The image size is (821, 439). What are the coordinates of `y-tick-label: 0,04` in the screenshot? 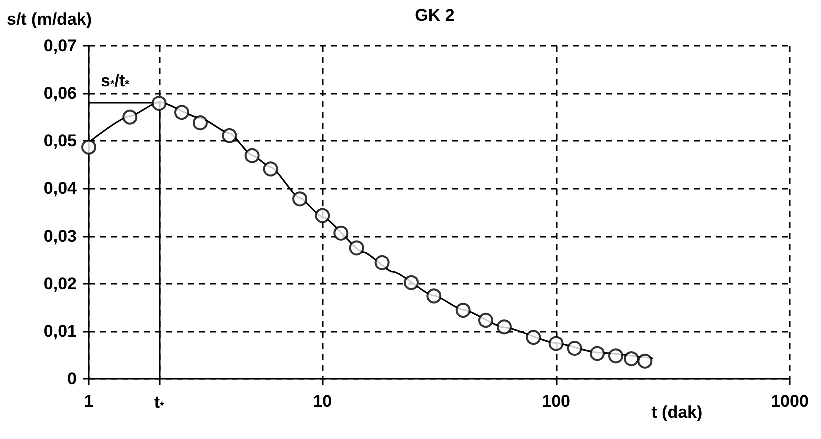 It's located at (61, 188).